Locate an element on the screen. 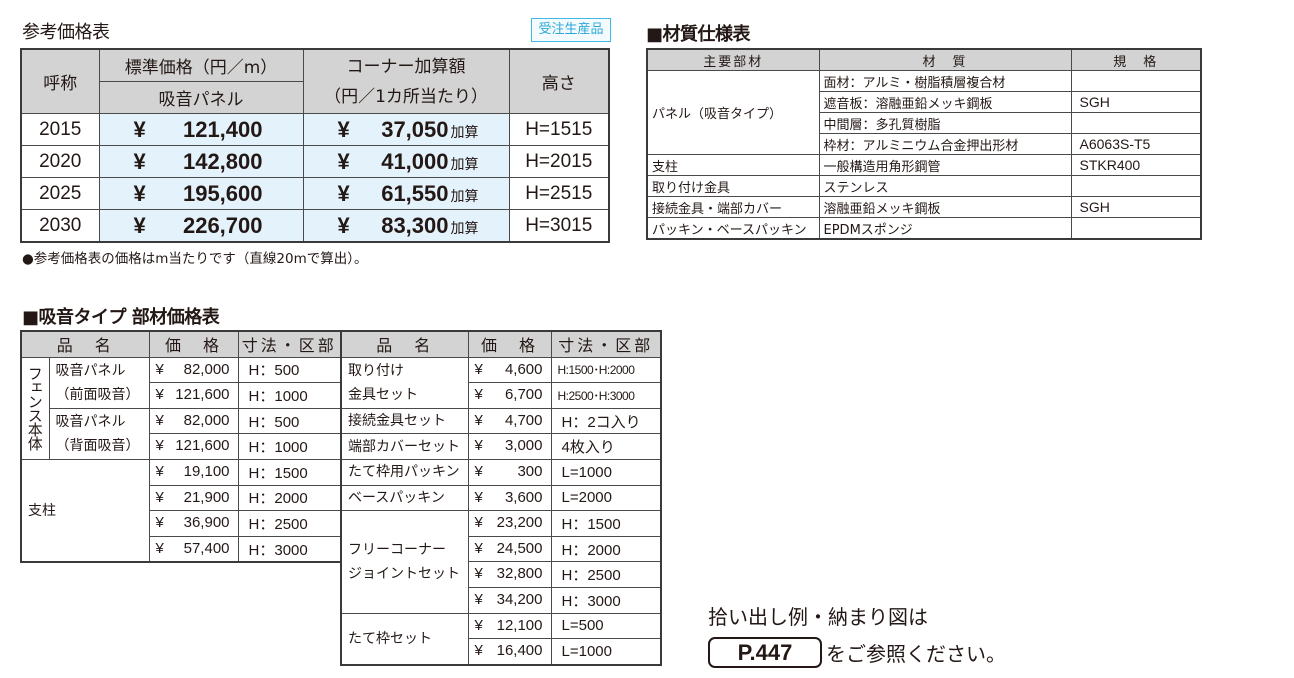  price-value: 32,800 is located at coordinates (519, 574).